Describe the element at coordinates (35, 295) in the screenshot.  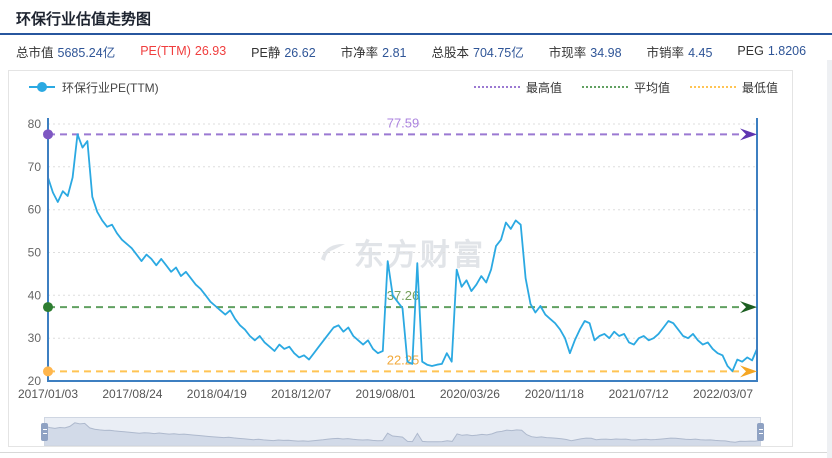
I see `svg-text: 40` at that location.